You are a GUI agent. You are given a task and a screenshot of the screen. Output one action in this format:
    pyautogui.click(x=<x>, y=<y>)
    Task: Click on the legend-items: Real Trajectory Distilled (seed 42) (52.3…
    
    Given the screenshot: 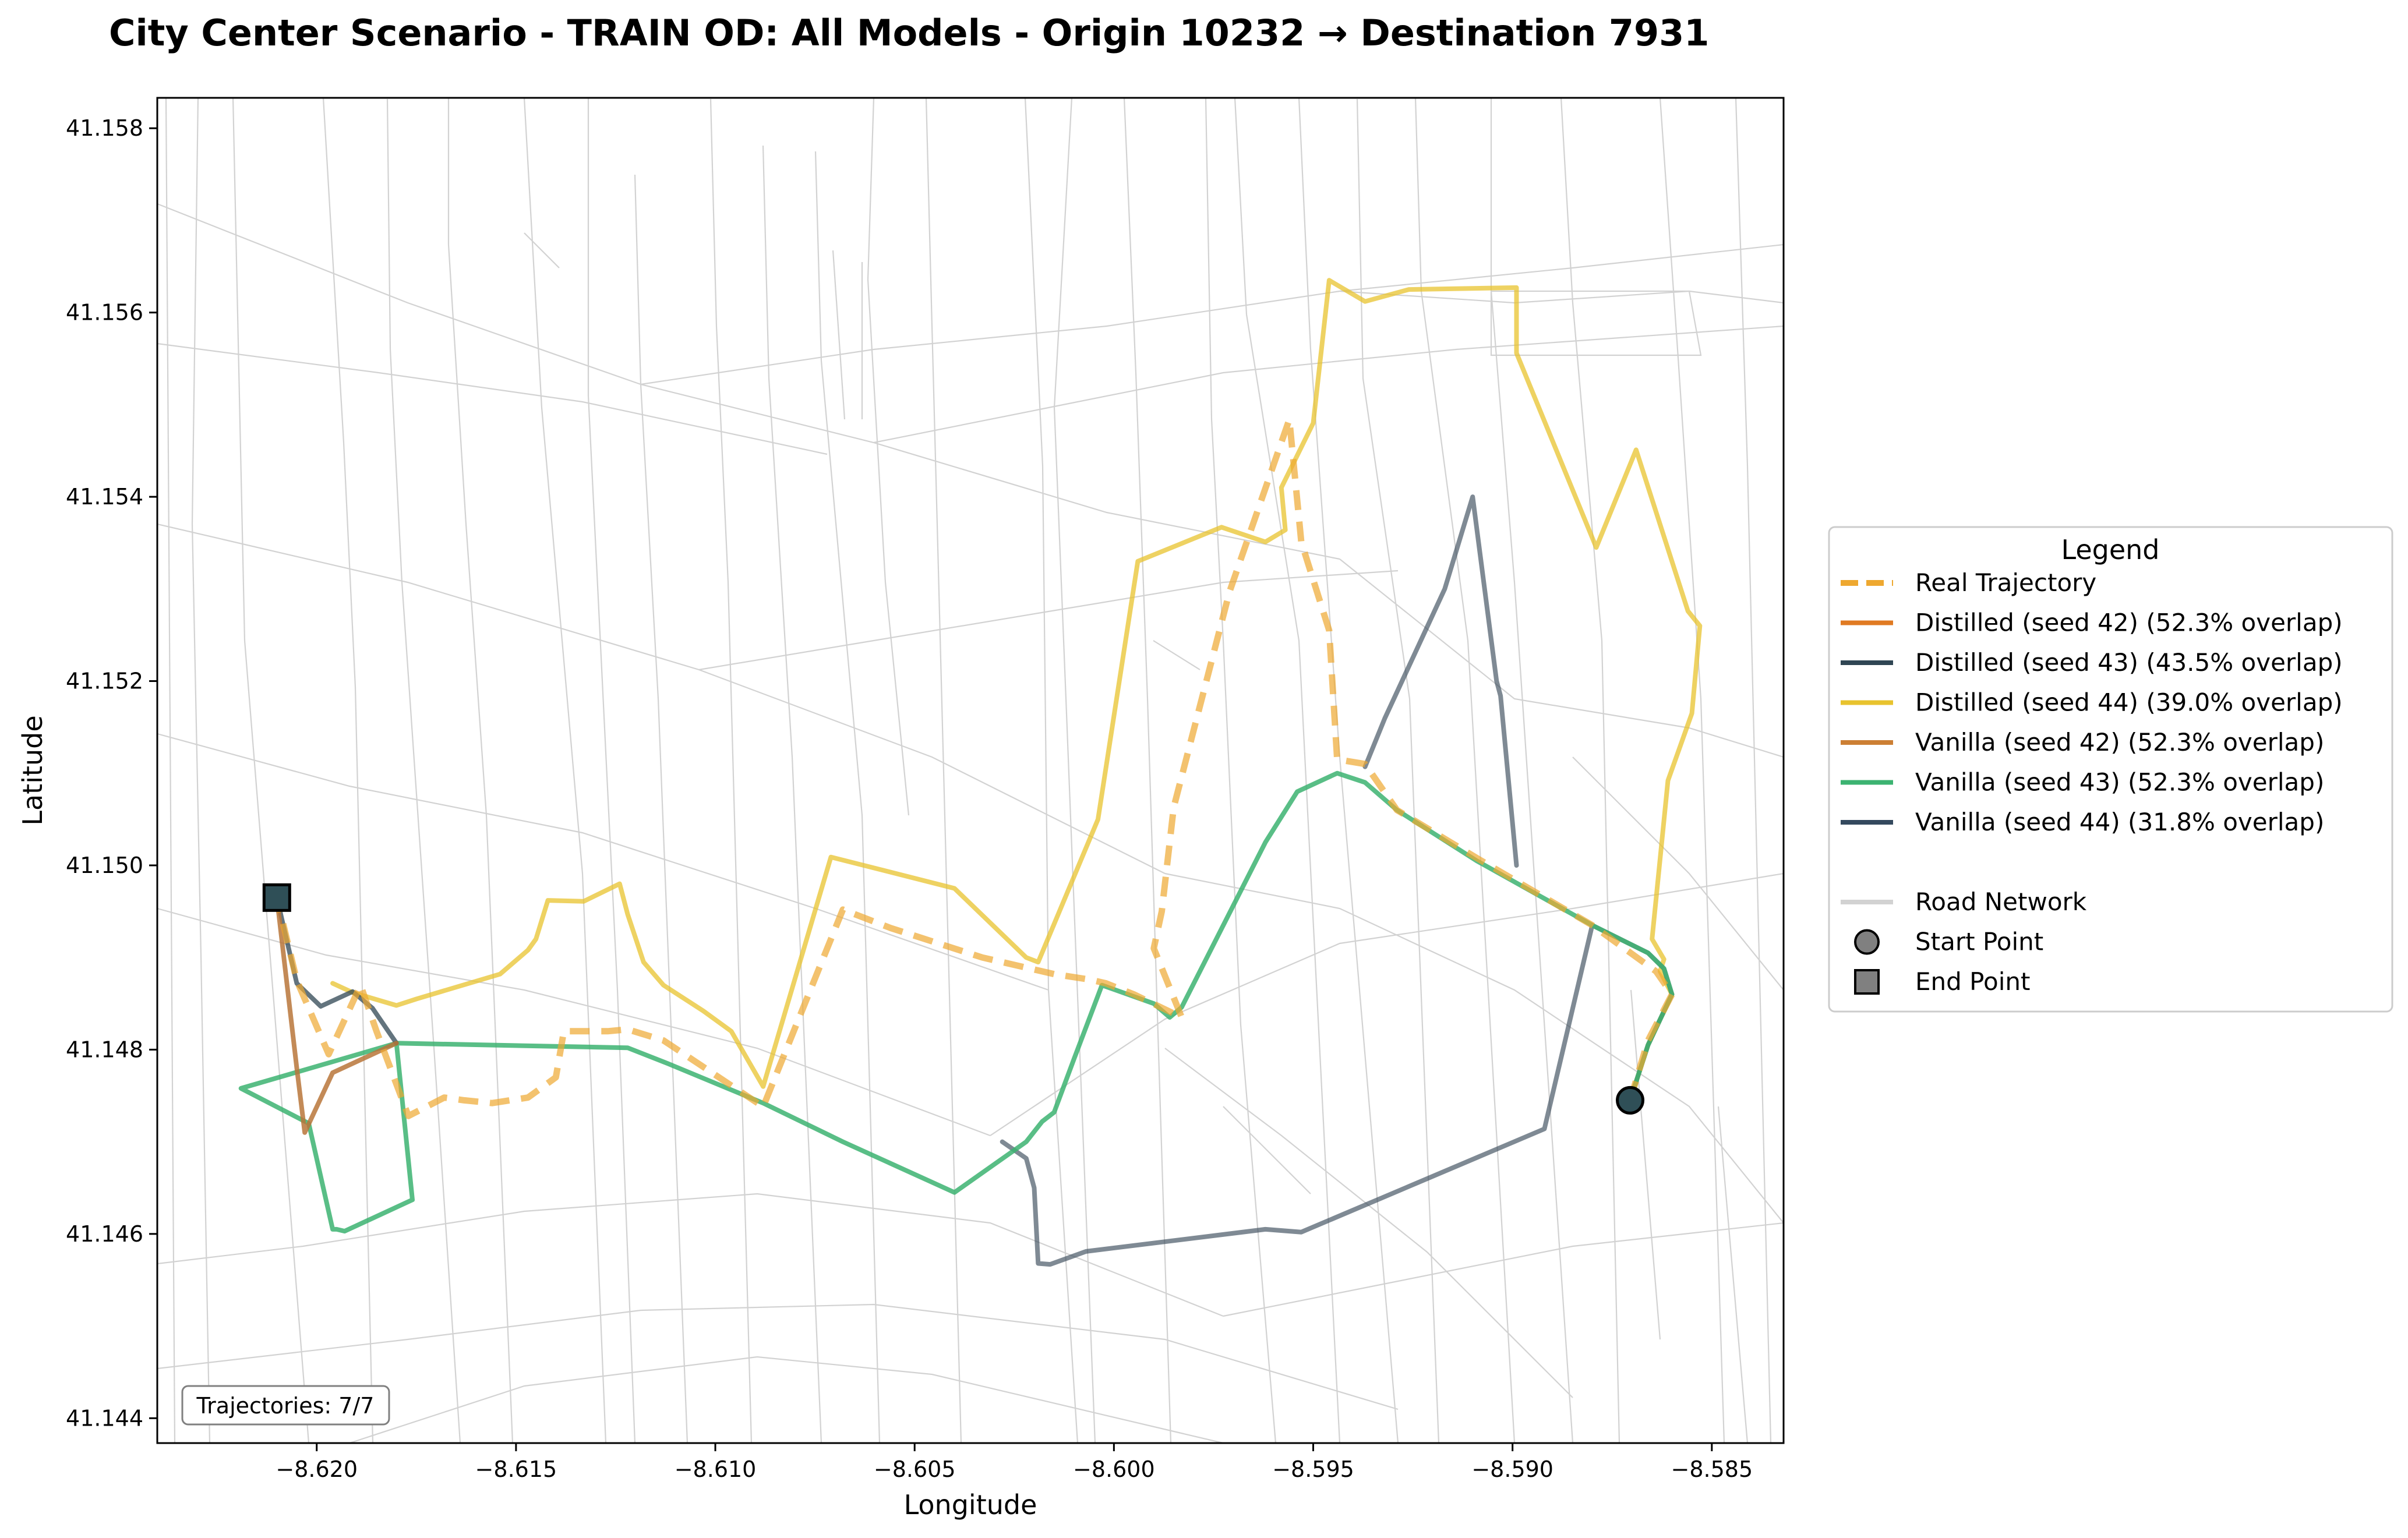 What is the action you would take?
    pyautogui.click(x=2092, y=782)
    